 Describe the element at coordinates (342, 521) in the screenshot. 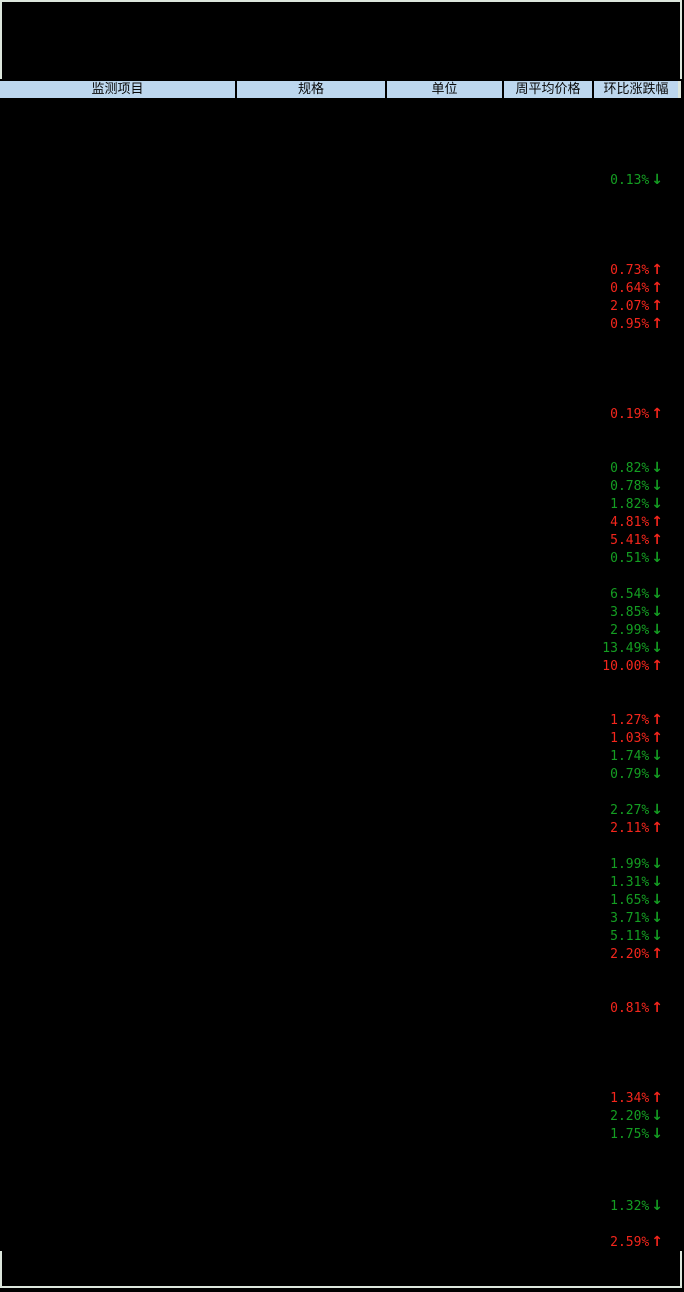

I see `table-row: 4.81% ↑` at that location.